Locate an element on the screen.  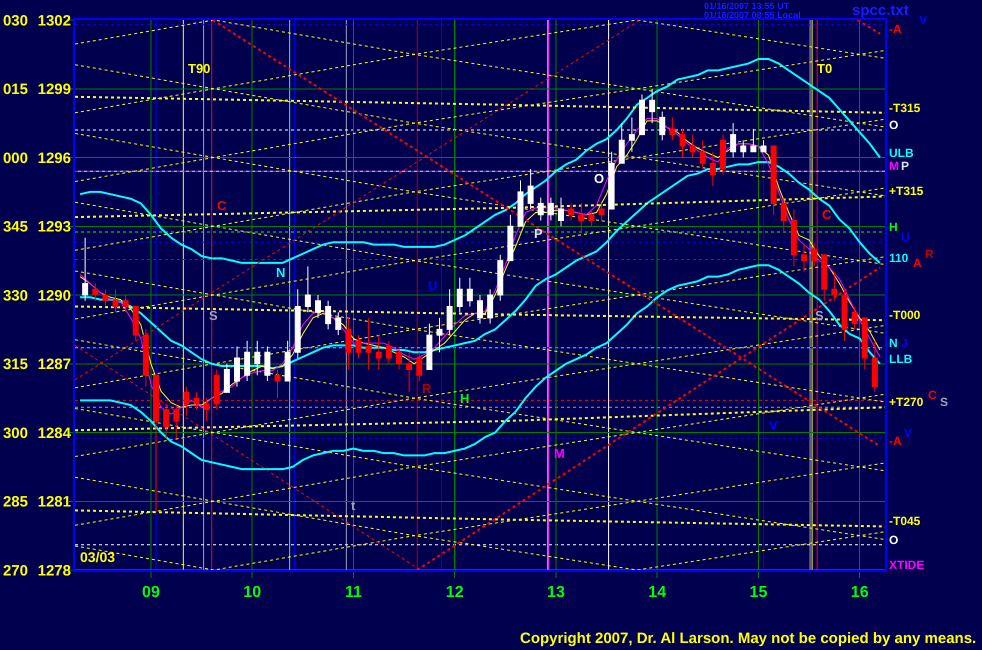
annotation: 01/16/2007 08:55 Local is located at coordinates (752, 15).